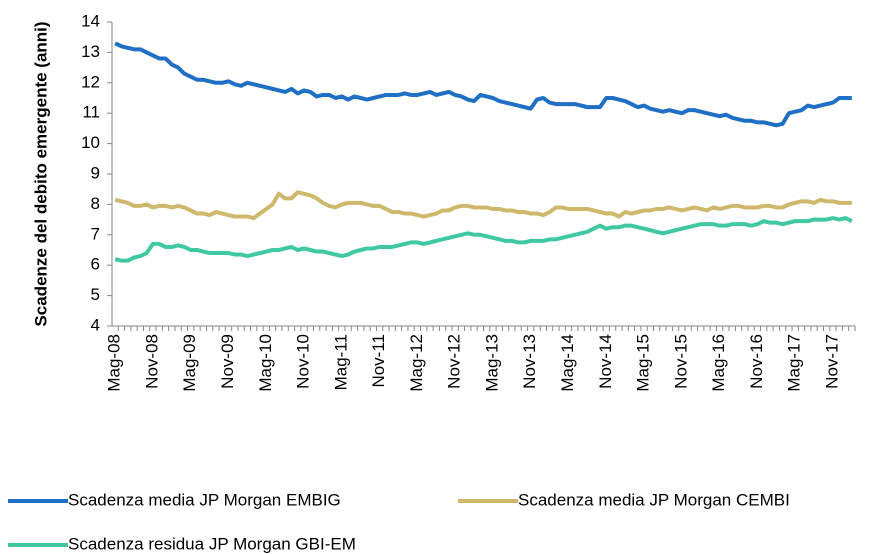 The height and width of the screenshot is (554, 878). What do you see at coordinates (303, 361) in the screenshot?
I see `x-tick-label: Nov-10` at bounding box center [303, 361].